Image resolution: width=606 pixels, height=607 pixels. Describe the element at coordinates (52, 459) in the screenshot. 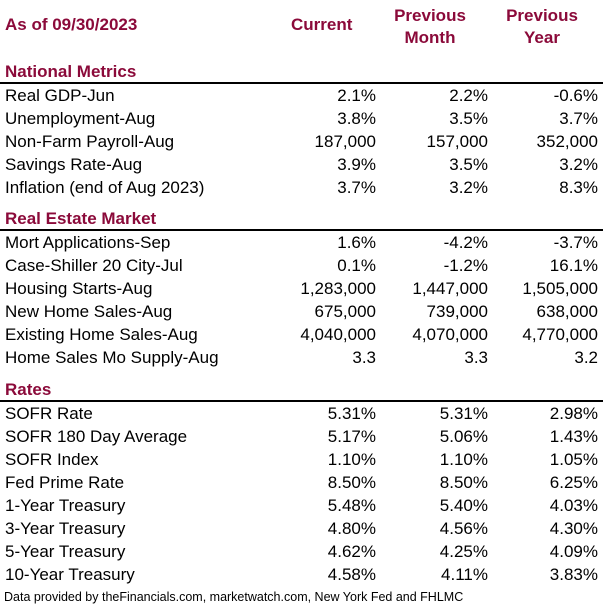

I see `row-label: SOFR Index` at that location.